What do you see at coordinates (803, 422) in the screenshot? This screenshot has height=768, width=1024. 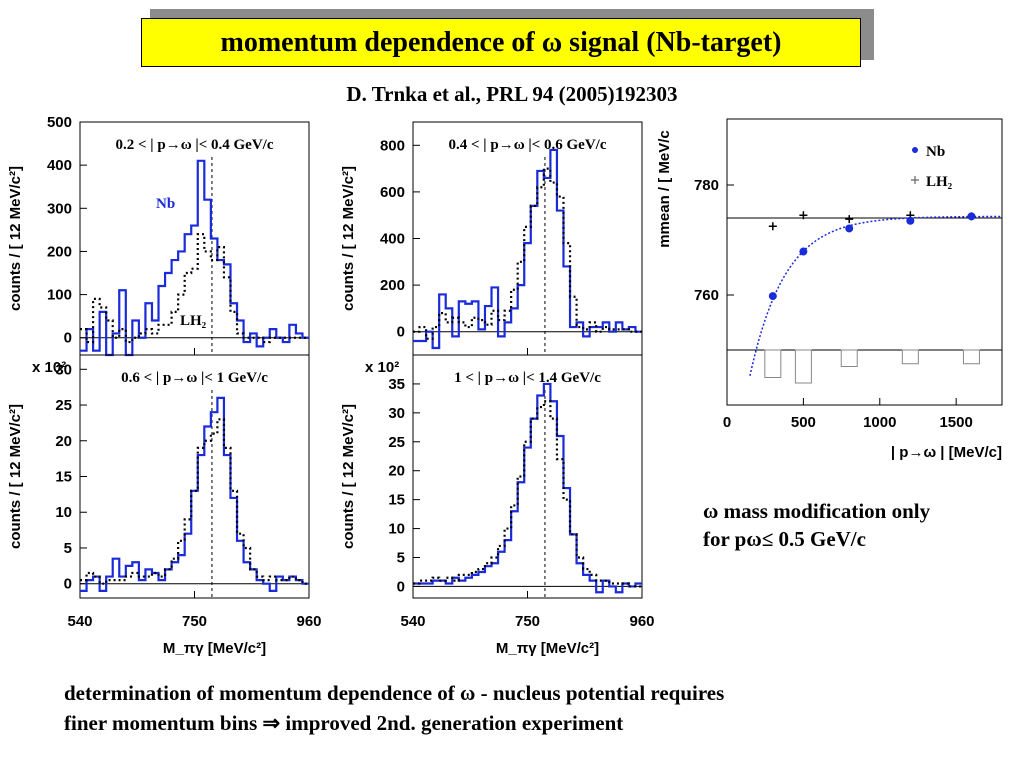 I see `x-tick-label: 500` at bounding box center [803, 422].